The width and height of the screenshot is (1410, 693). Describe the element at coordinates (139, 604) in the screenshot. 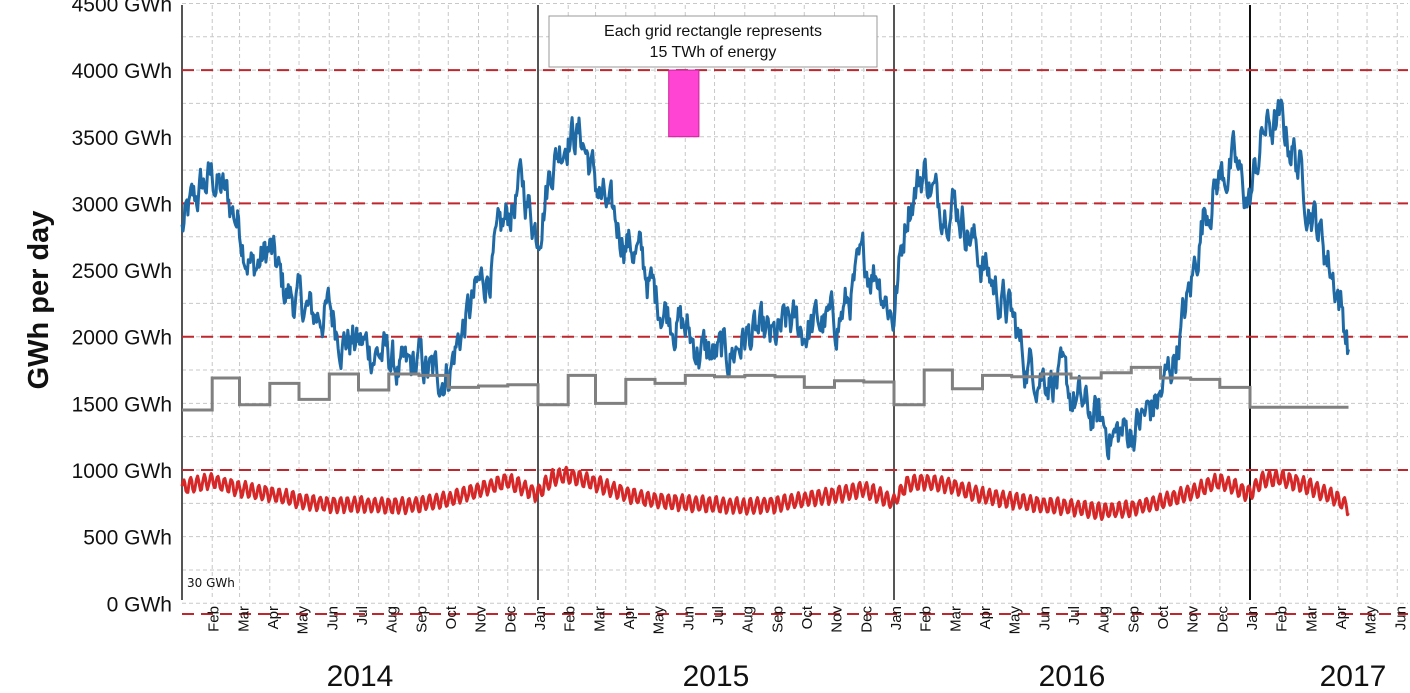

I see `y-tick-label: 0 GWh` at that location.